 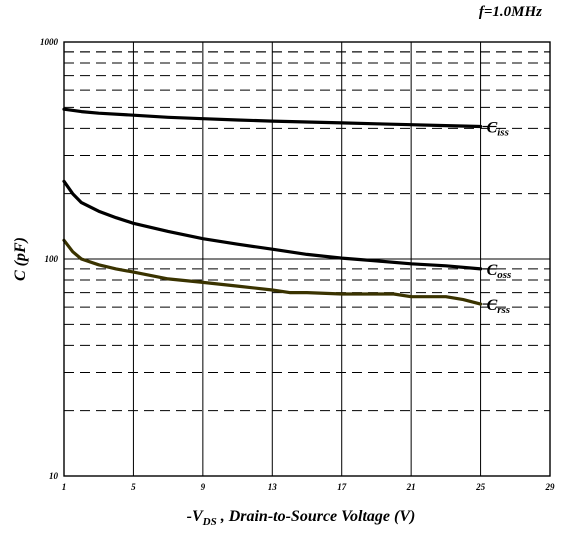 What do you see at coordinates (308, 487) in the screenshot?
I see `x-tick-labels: 1 5 9 13 17 21 25 29` at bounding box center [308, 487].